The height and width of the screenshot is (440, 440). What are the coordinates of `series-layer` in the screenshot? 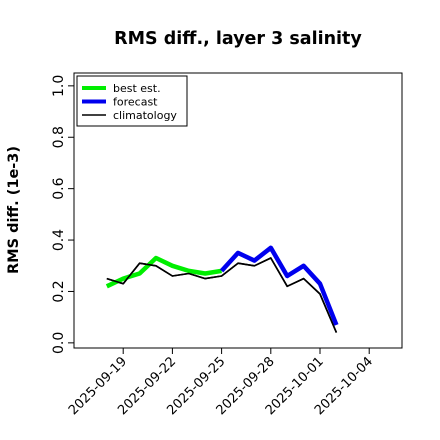 It's located at (222, 289).